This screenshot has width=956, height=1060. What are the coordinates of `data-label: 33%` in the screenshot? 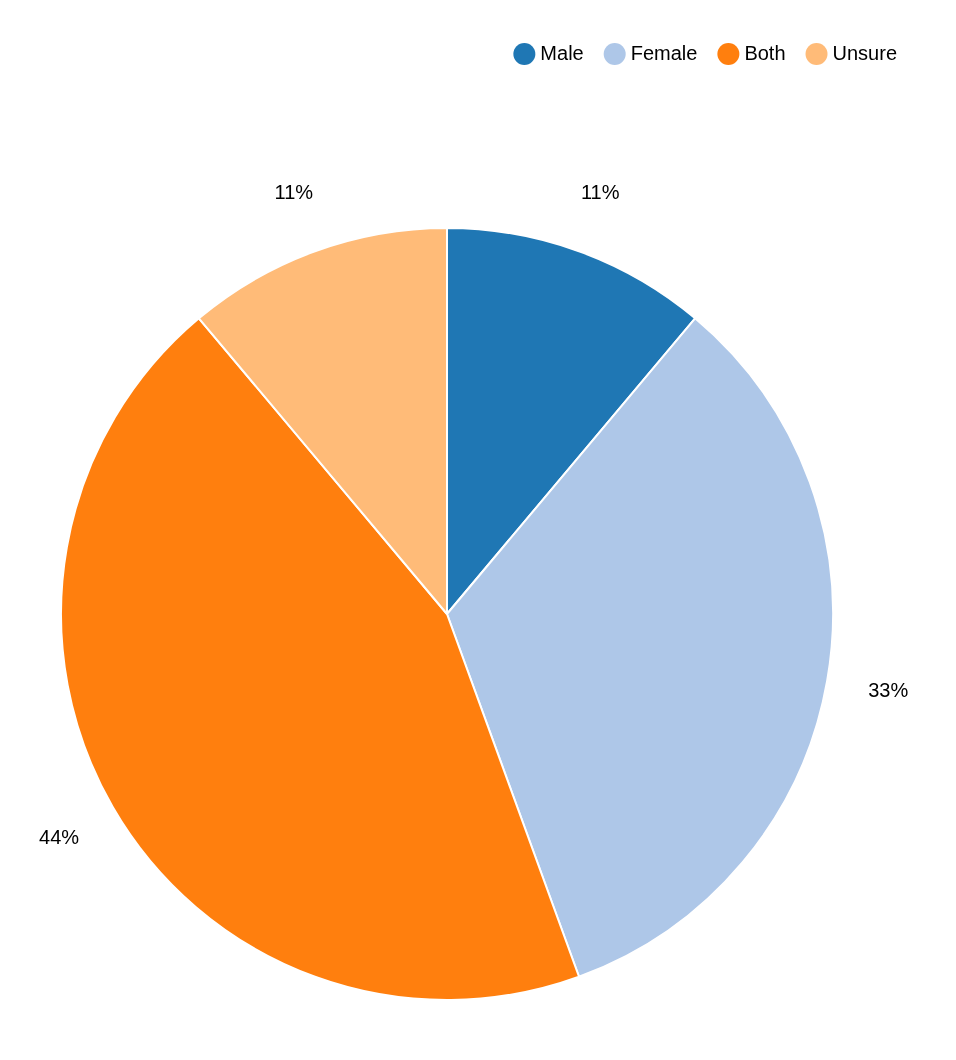 It's located at (888, 690).